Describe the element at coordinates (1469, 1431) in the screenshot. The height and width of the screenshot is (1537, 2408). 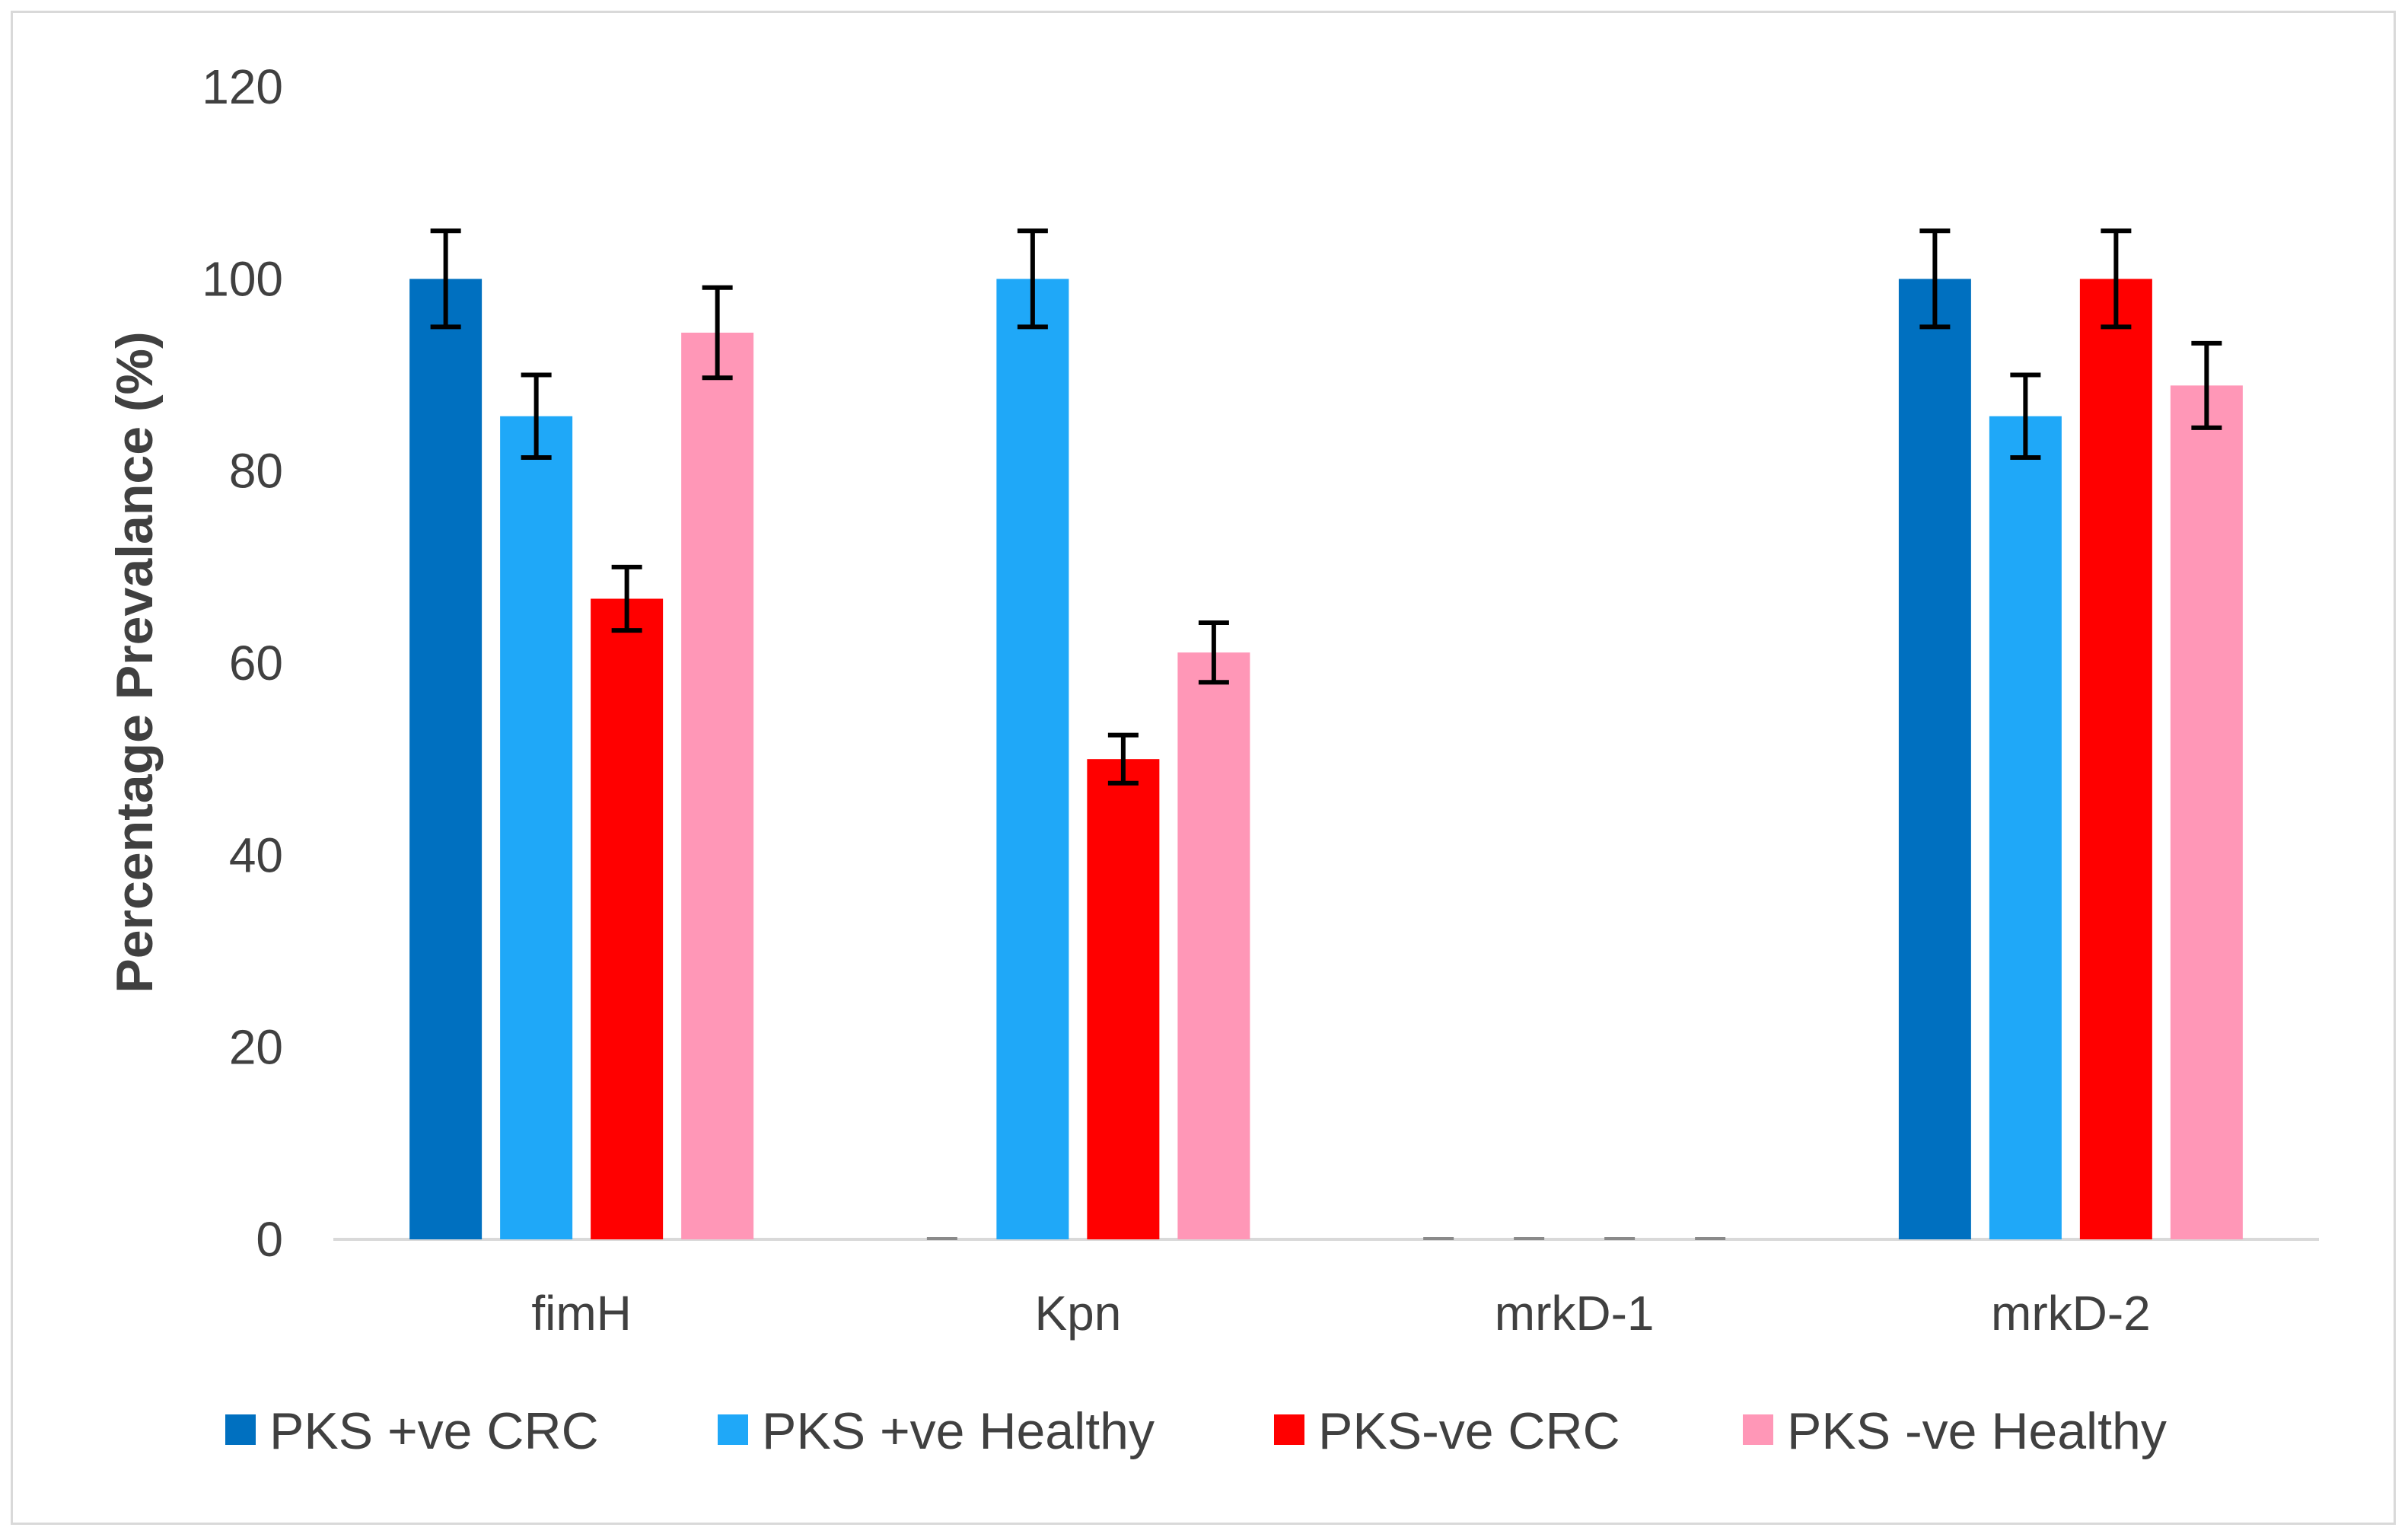
I see `legend-label-3: PKS-ve CRC` at that location.